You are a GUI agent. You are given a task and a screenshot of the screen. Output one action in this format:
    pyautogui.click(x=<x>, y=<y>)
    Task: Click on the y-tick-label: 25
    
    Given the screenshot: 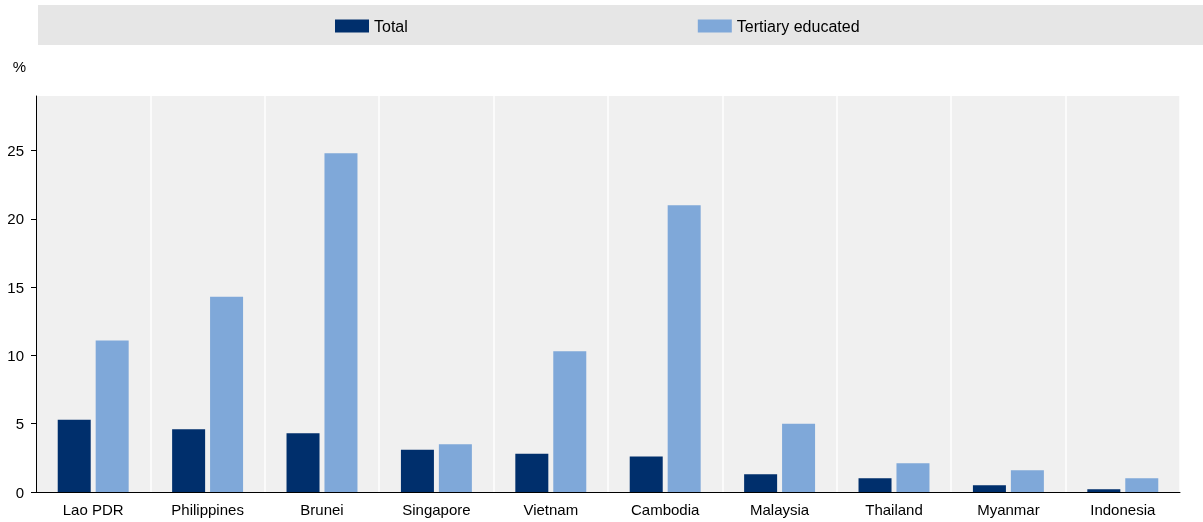 What is the action you would take?
    pyautogui.click(x=15, y=151)
    